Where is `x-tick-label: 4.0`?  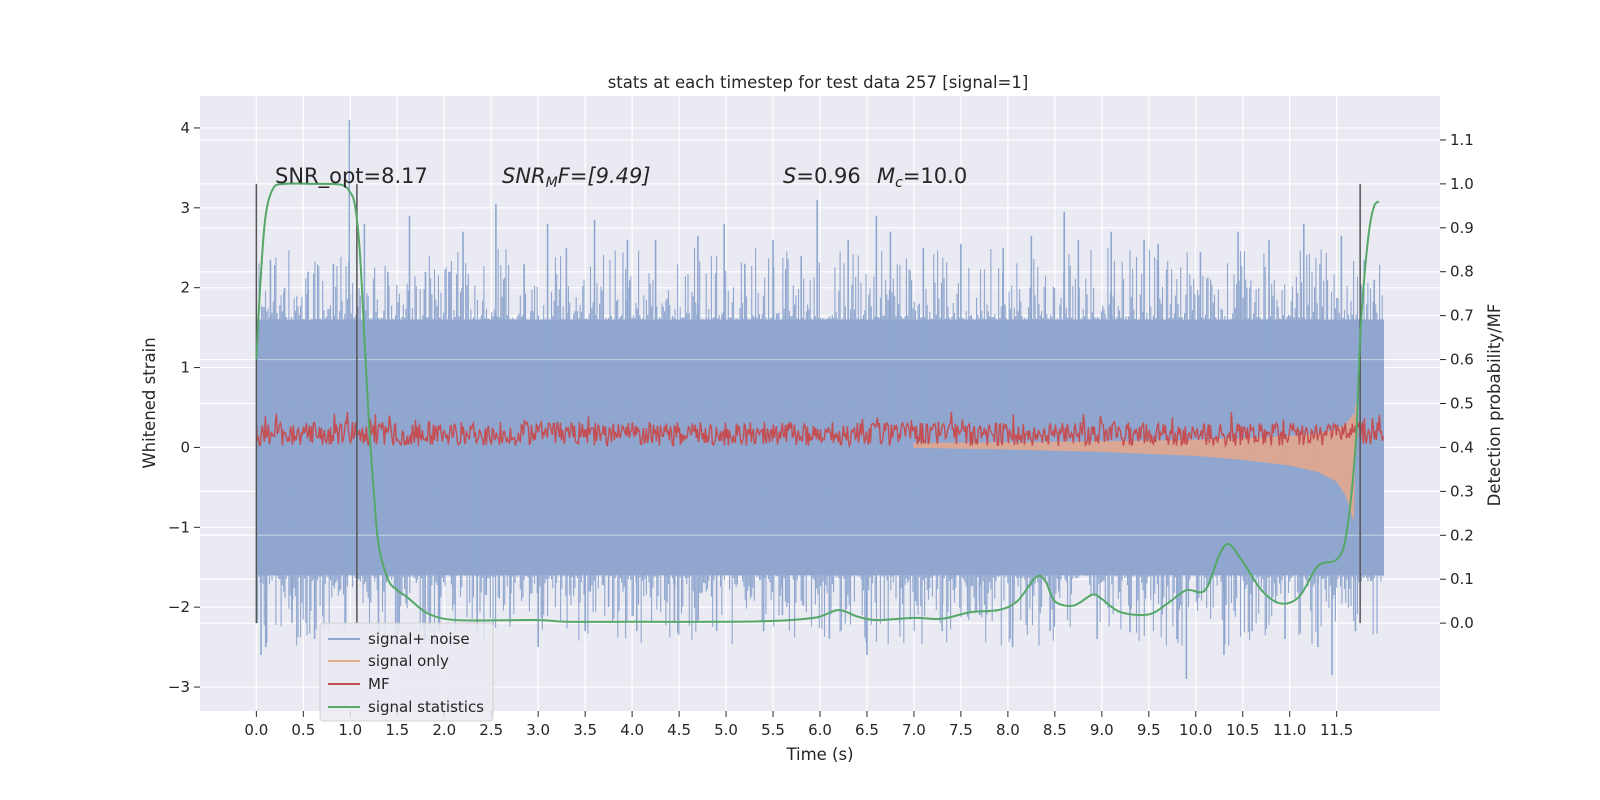 x-tick-label: 4.0 is located at coordinates (632, 730).